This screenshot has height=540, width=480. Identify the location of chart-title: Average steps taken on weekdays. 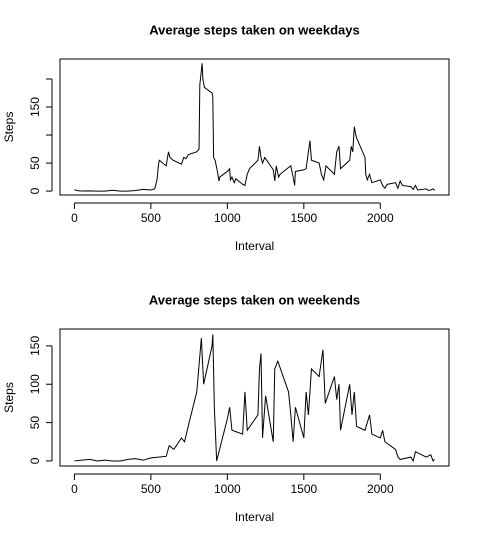
(254, 29).